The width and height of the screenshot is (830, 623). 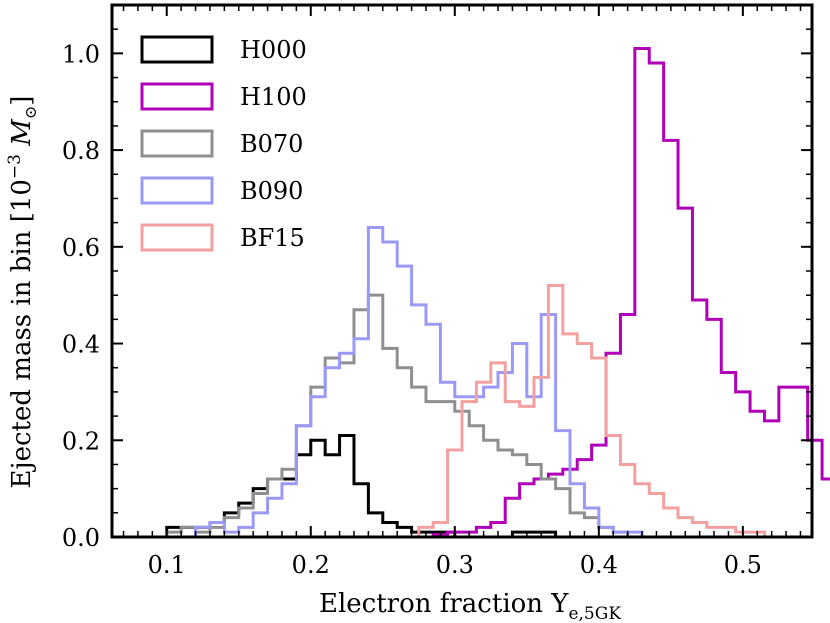 I want to click on legend-swatch-bf15, so click(x=177, y=237).